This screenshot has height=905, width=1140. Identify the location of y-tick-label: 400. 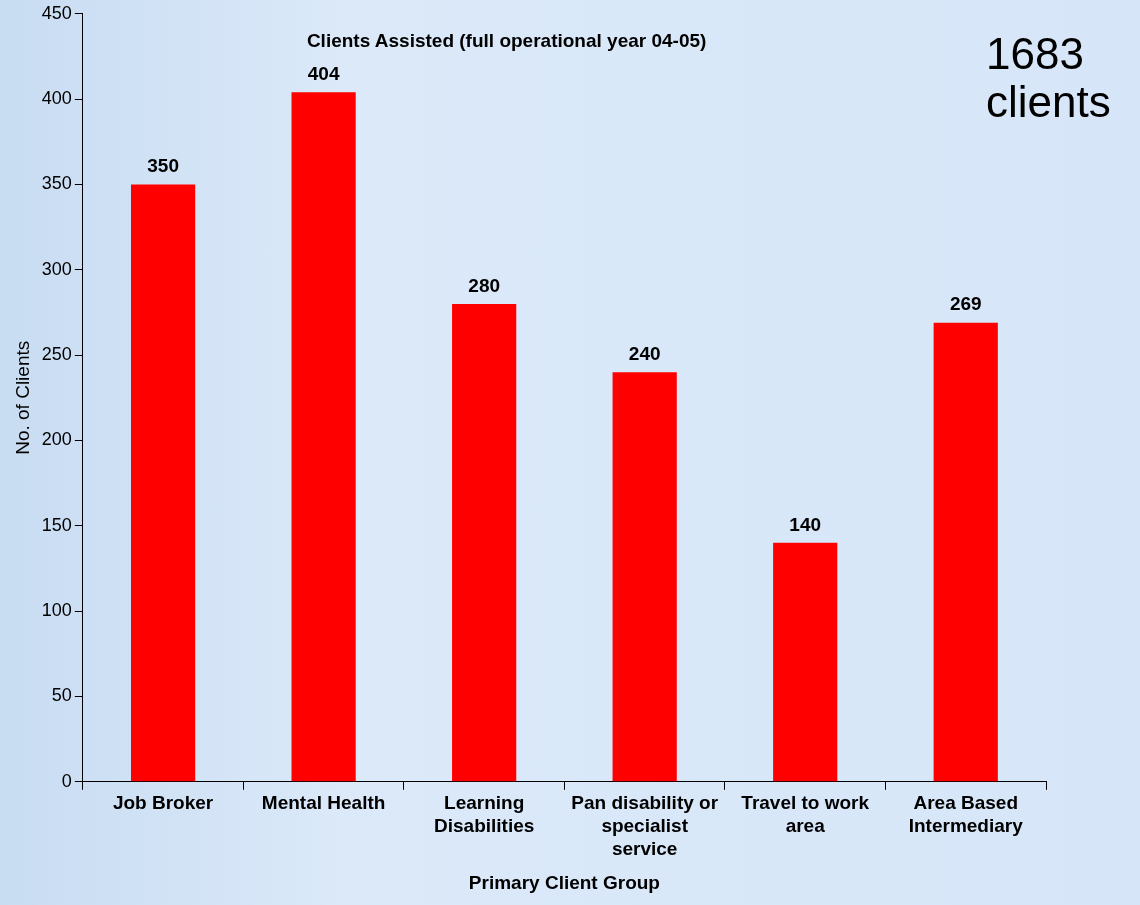
(56, 98).